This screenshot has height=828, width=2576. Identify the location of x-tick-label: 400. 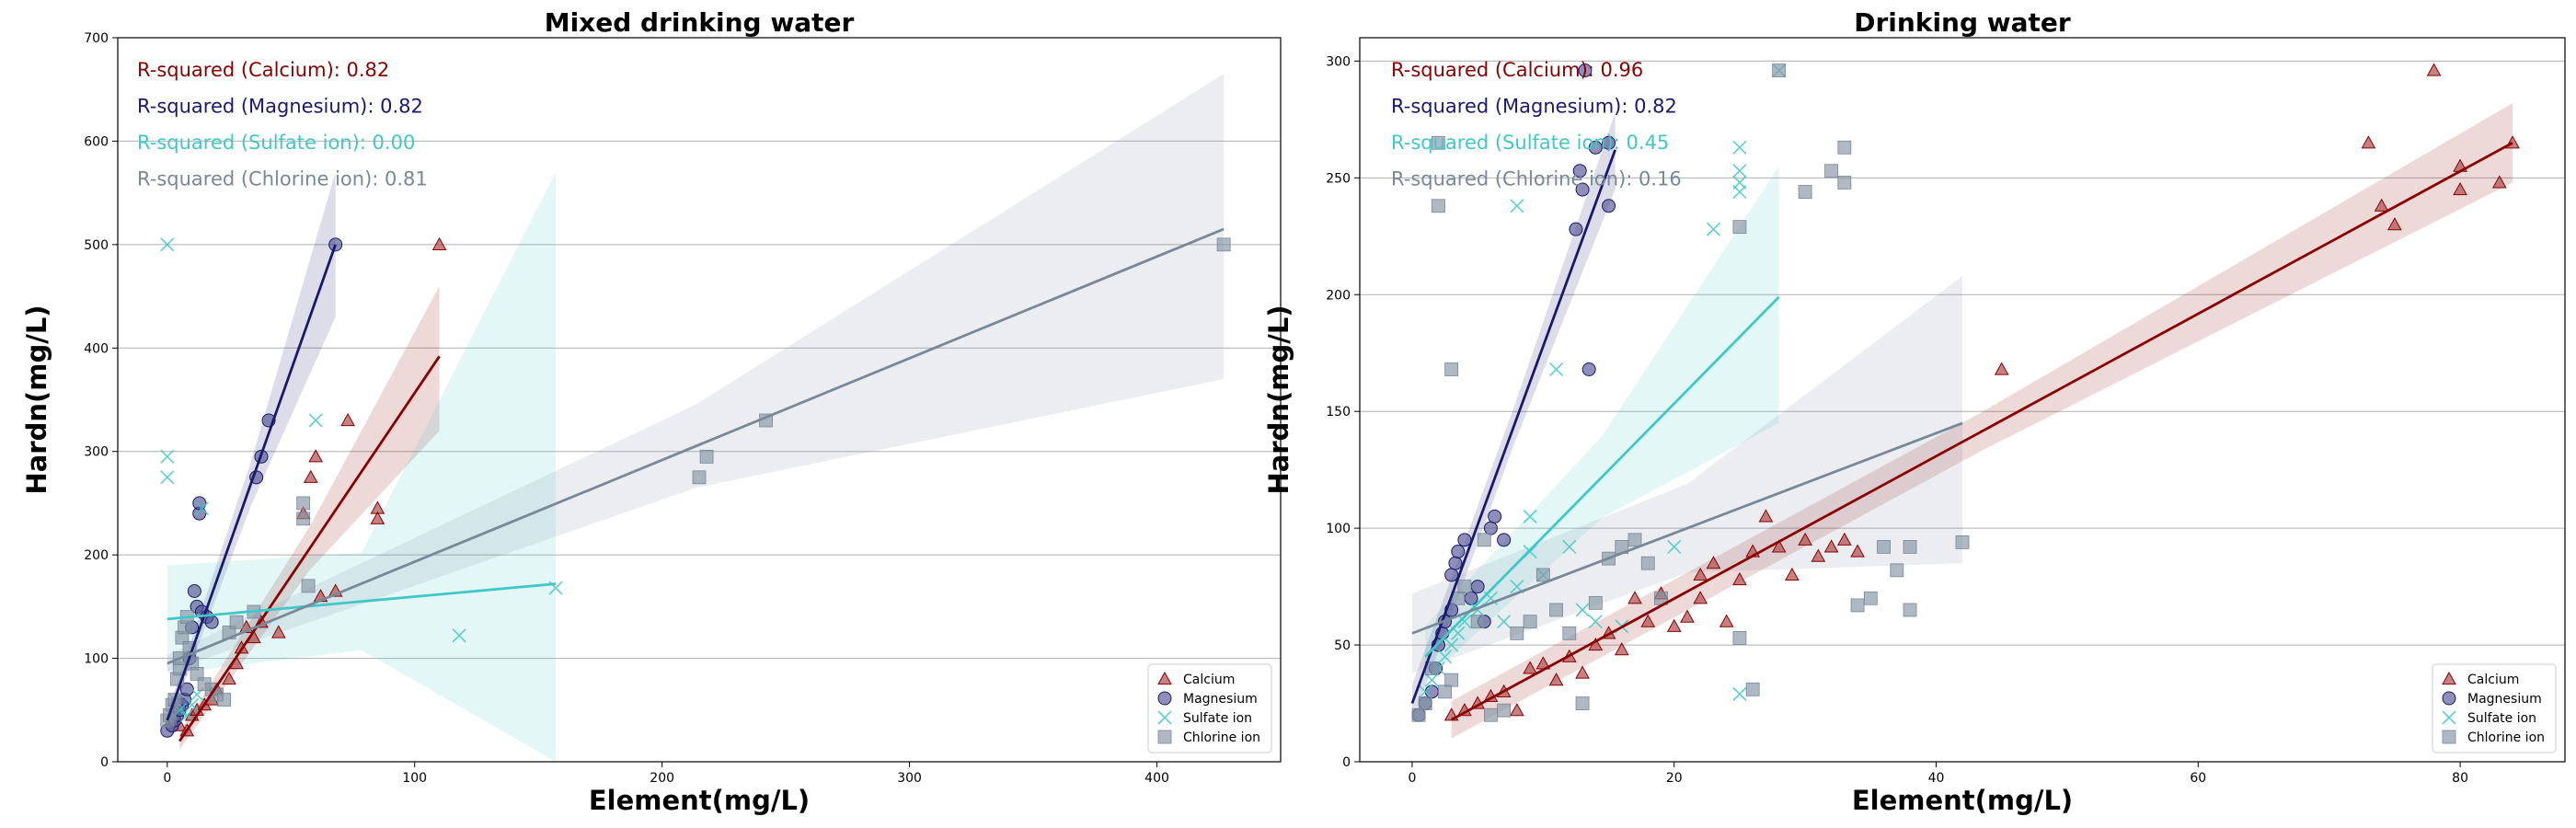
(1156, 778).